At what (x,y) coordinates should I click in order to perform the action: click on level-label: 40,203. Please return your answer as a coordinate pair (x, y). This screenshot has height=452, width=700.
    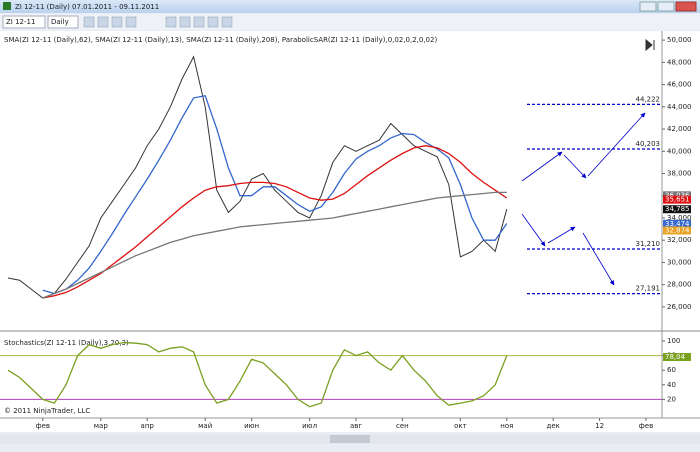
    Looking at the image, I should click on (648, 144).